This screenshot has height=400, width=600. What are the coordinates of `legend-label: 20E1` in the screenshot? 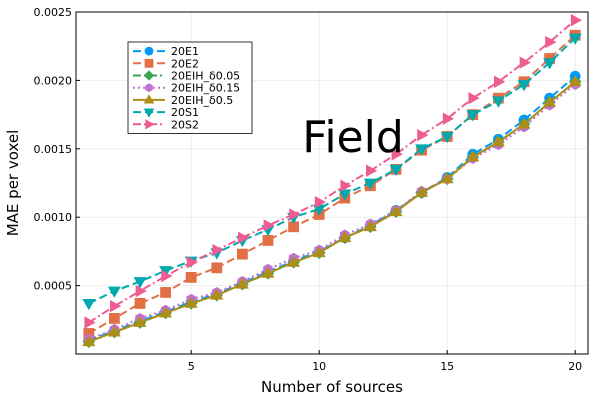 It's located at (185, 51).